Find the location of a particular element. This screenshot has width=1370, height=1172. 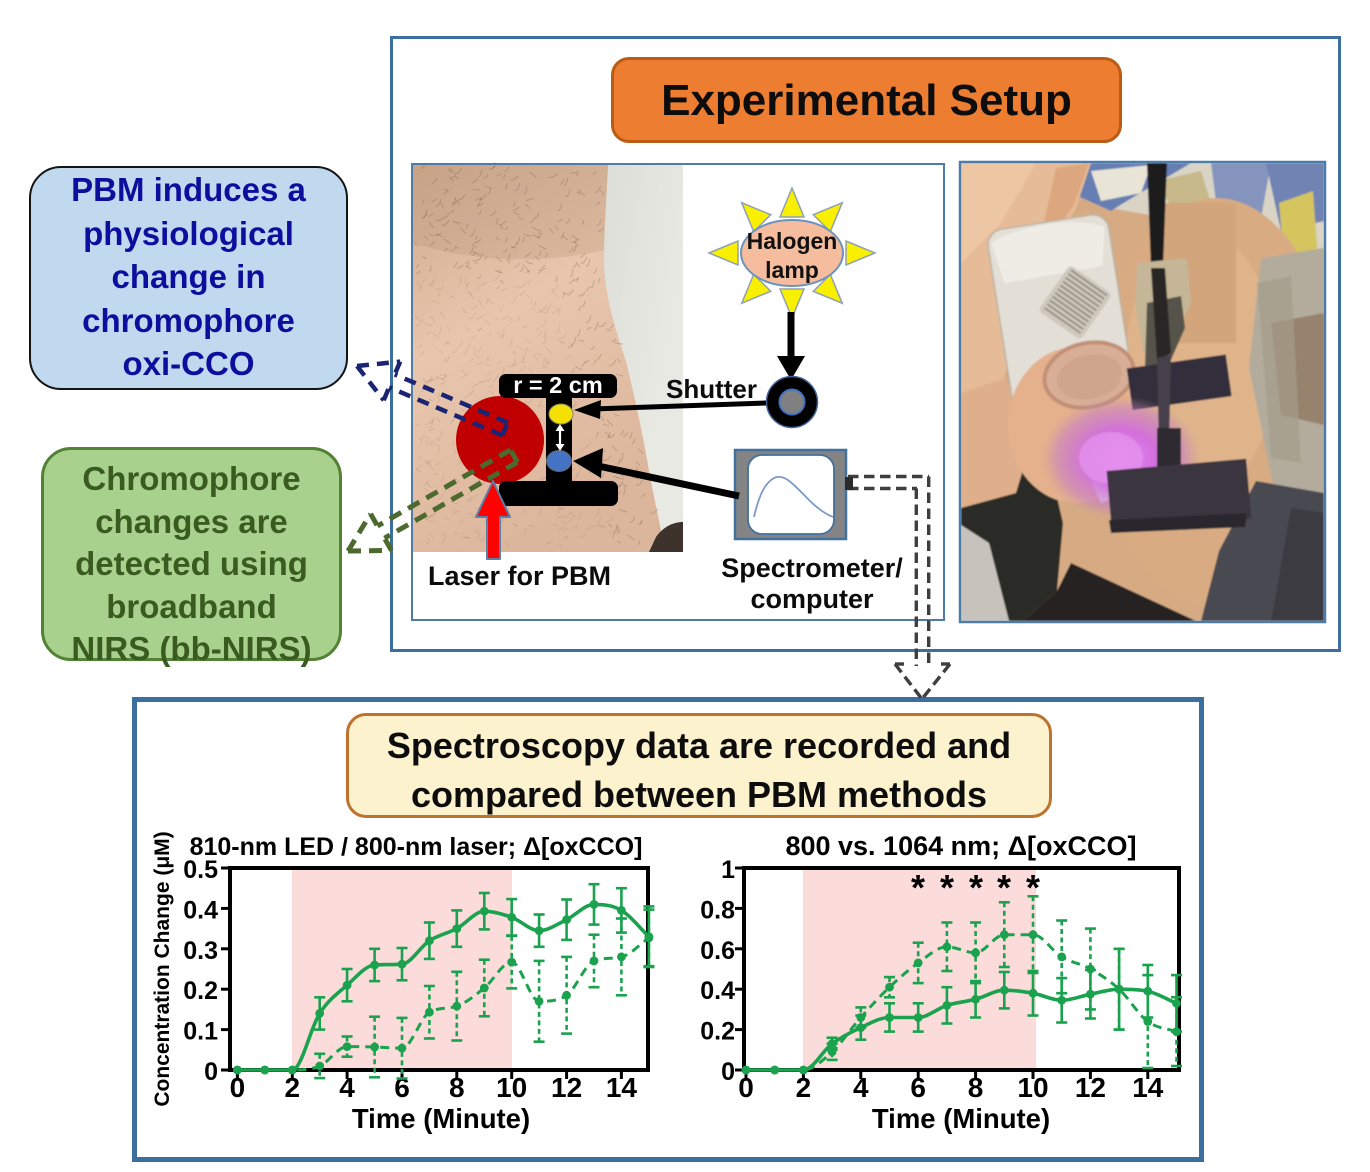

svg-text:810-nm LED / 800-nm laser; Δ[o: 810-nm LED / 800-nm laser; Δ[oxCCO] is located at coordinates (416, 847).